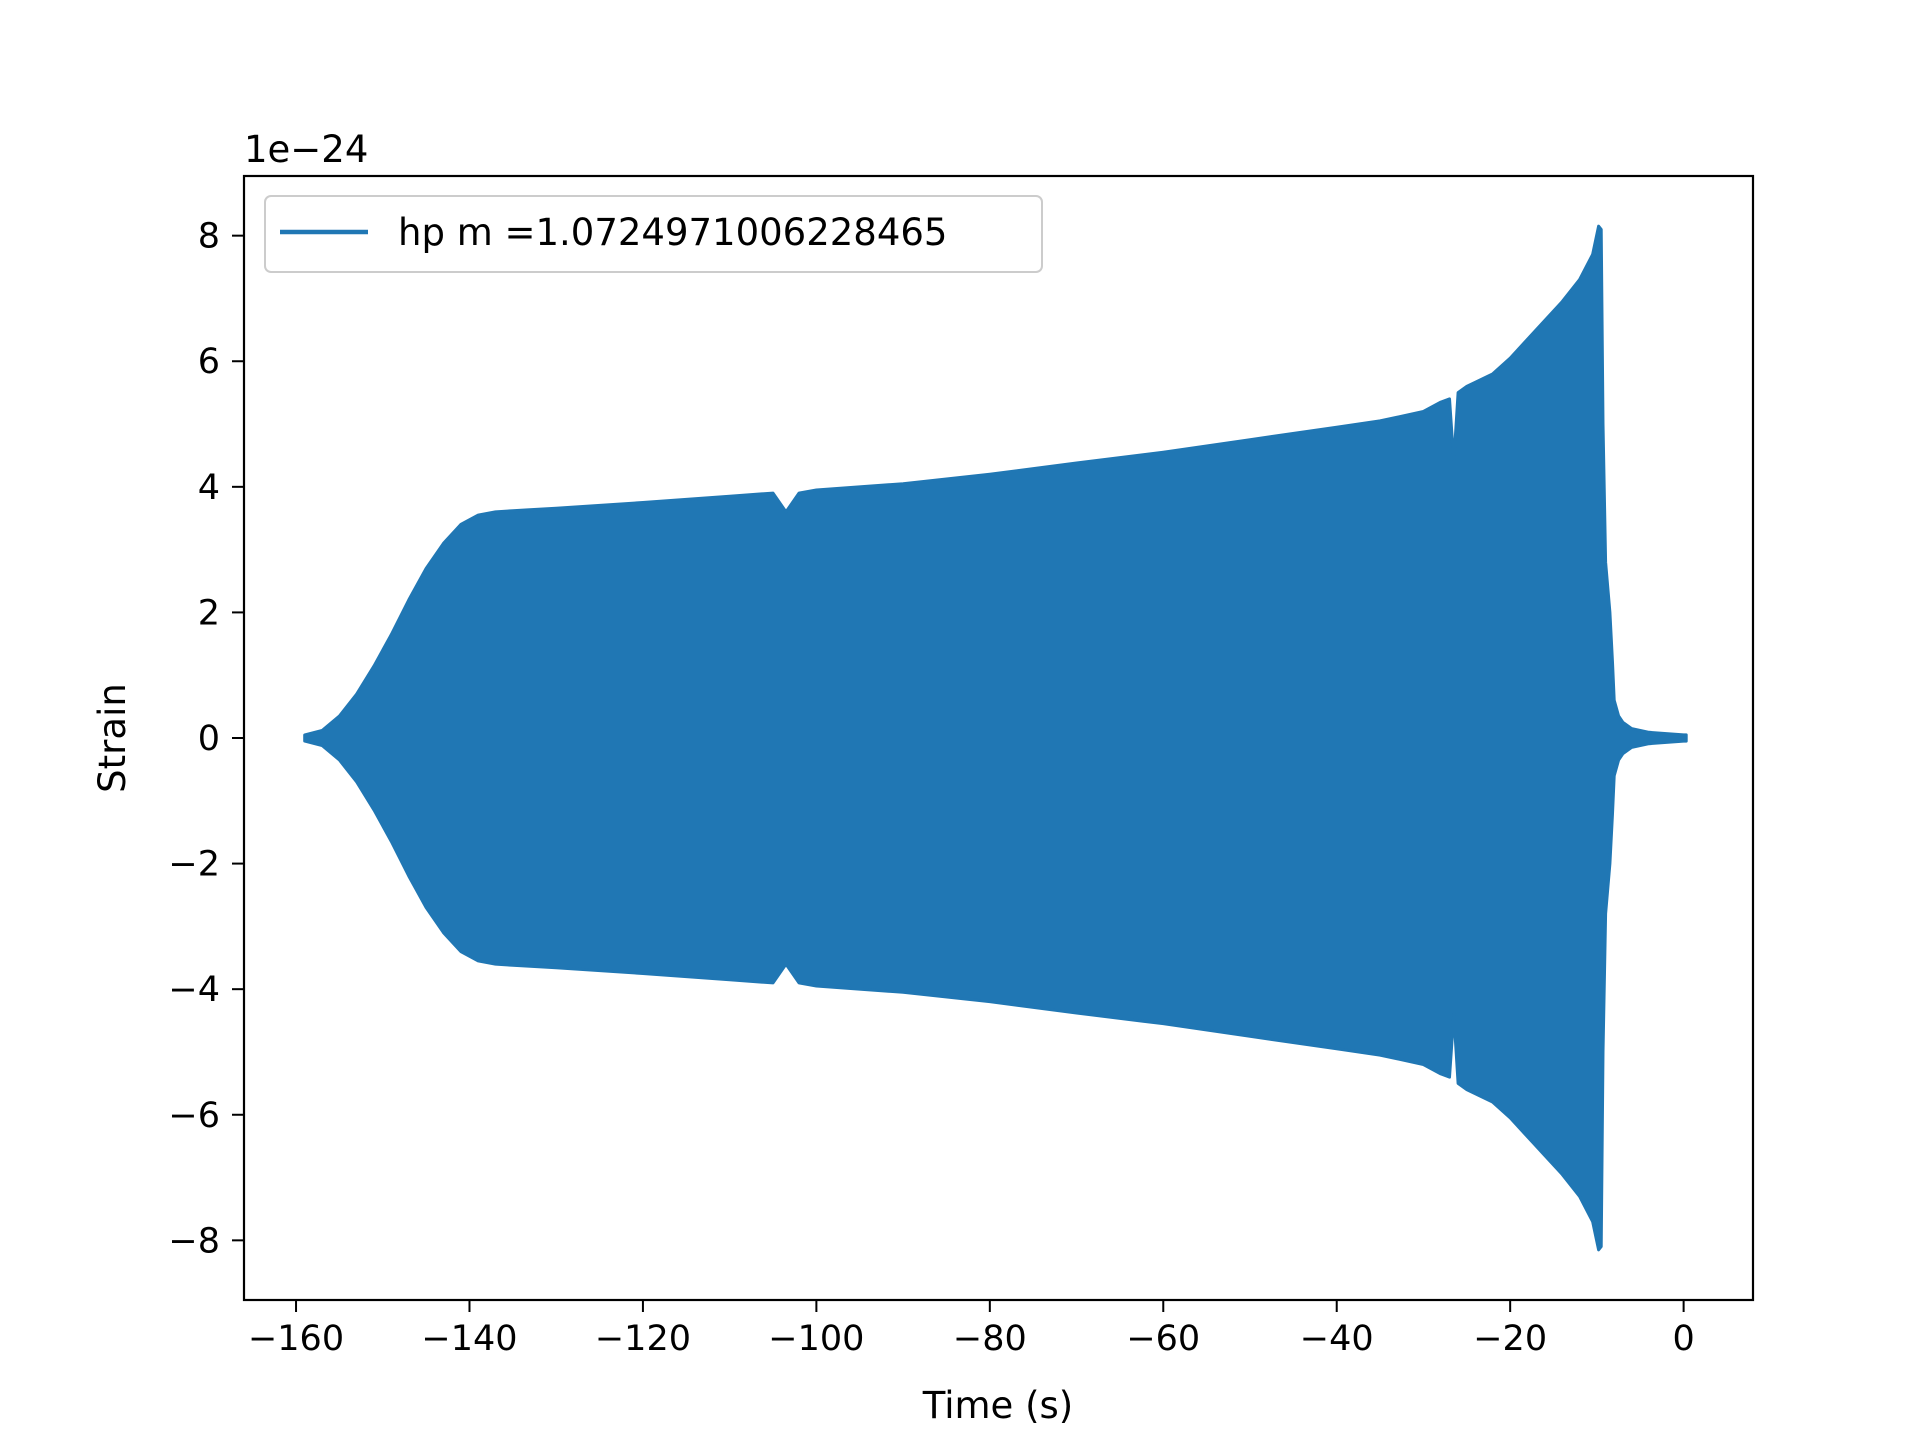  Describe the element at coordinates (209, 237) in the screenshot. I see `y-tick-label: 8` at that location.